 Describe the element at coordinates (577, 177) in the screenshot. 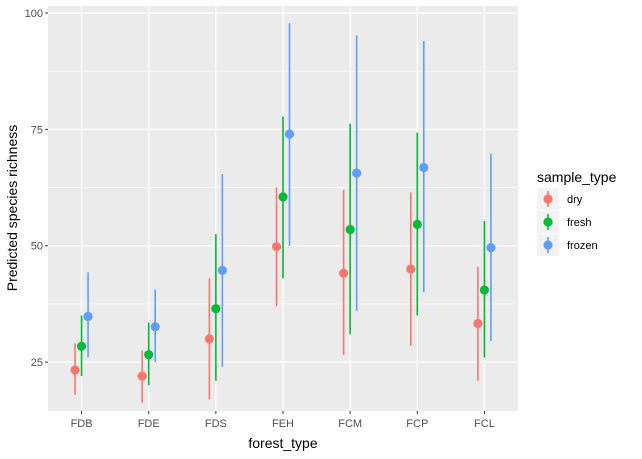

I see `legend-title: sample_type` at that location.